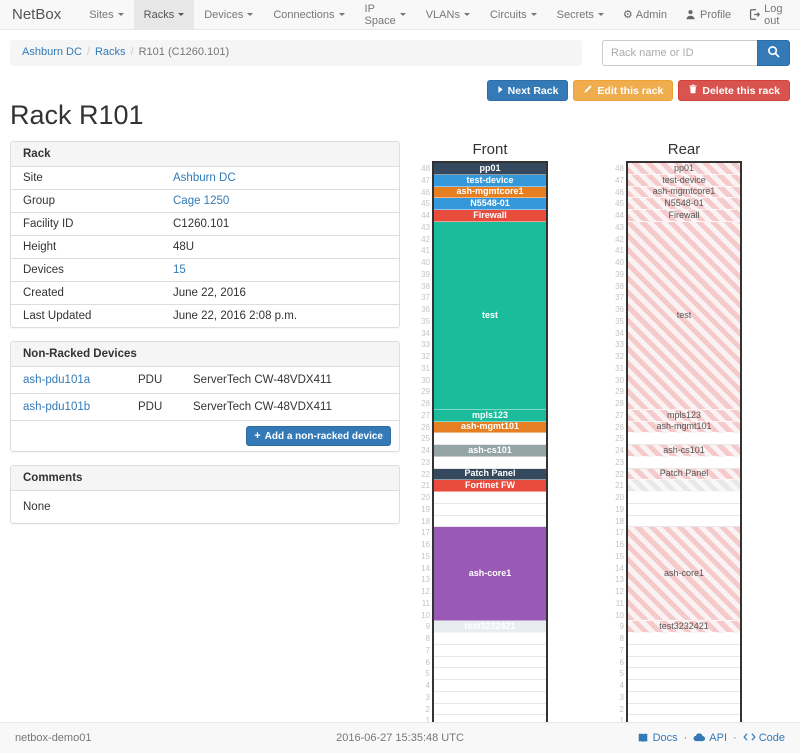  I want to click on unit-number: 11, so click(425, 603).